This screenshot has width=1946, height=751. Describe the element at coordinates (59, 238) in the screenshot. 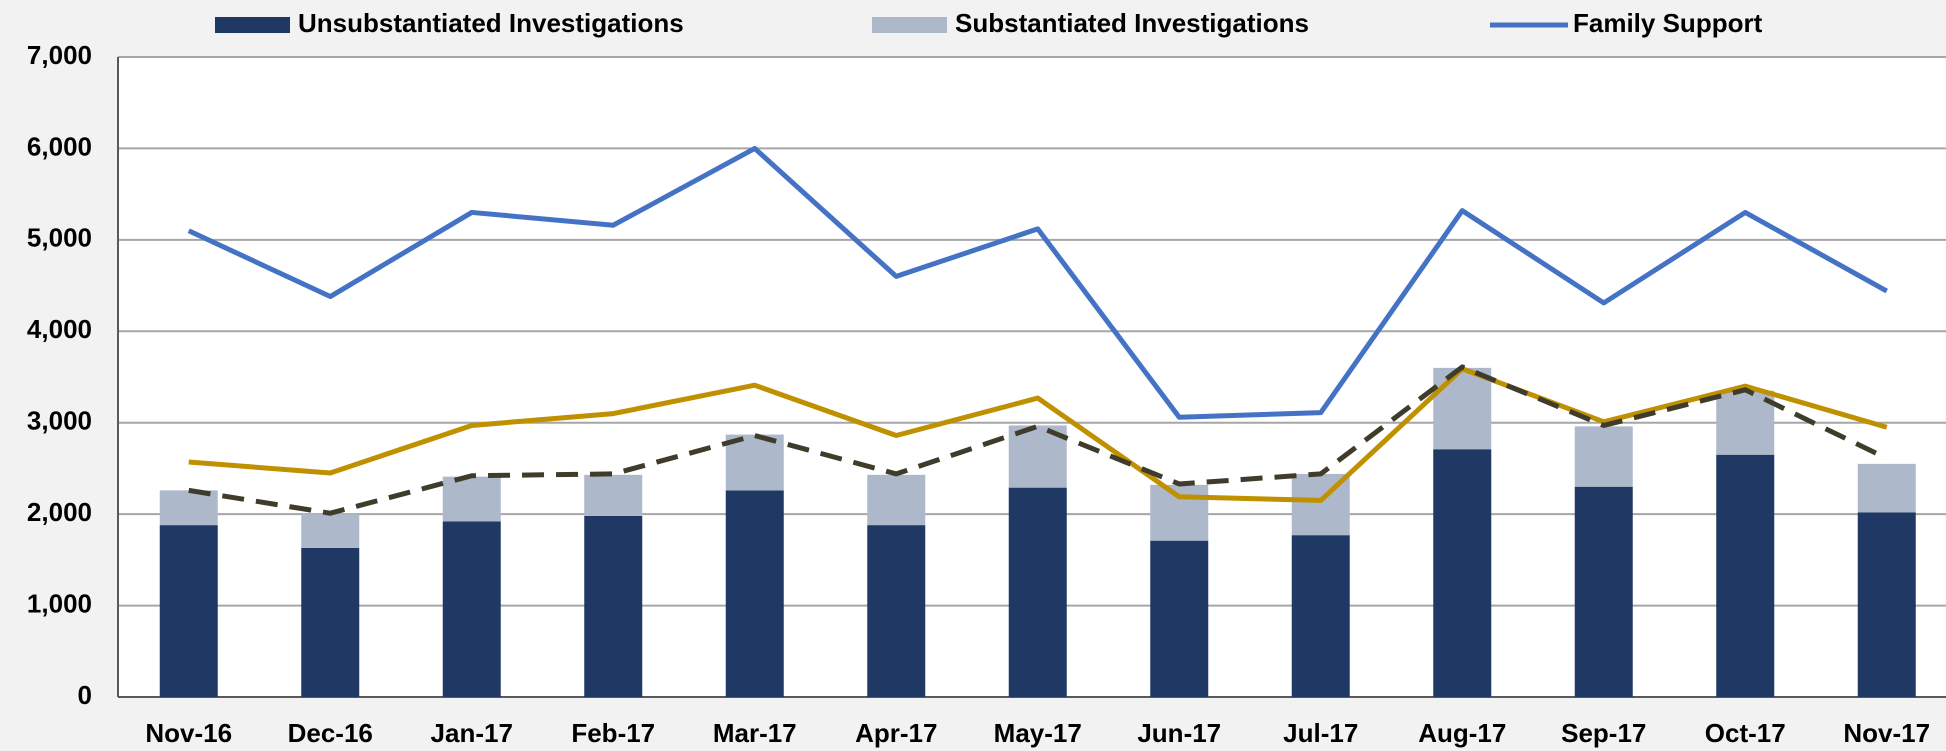

I see `y-tick-label: 5,000` at that location.